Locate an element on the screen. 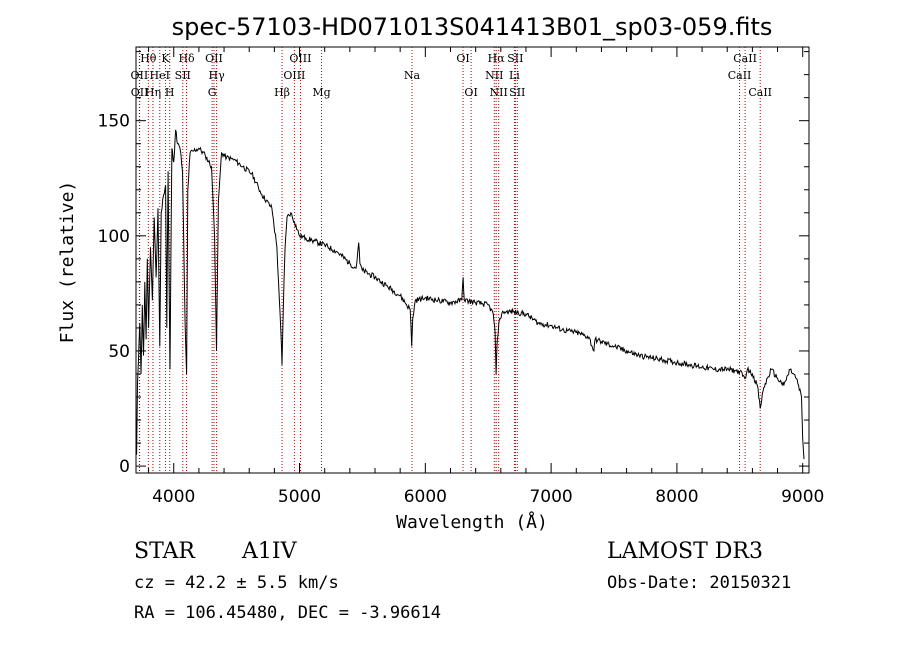 The height and width of the screenshot is (649, 900). line-label-7: SII is located at coordinates (183, 75).